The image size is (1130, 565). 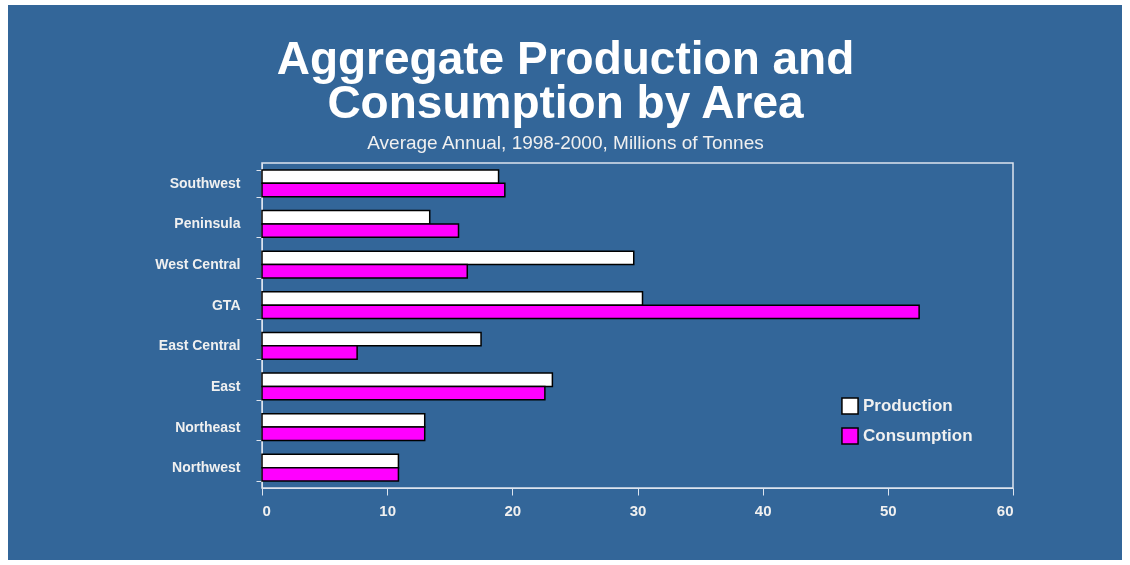 I want to click on y-tick-label: Northeast, so click(x=208, y=426).